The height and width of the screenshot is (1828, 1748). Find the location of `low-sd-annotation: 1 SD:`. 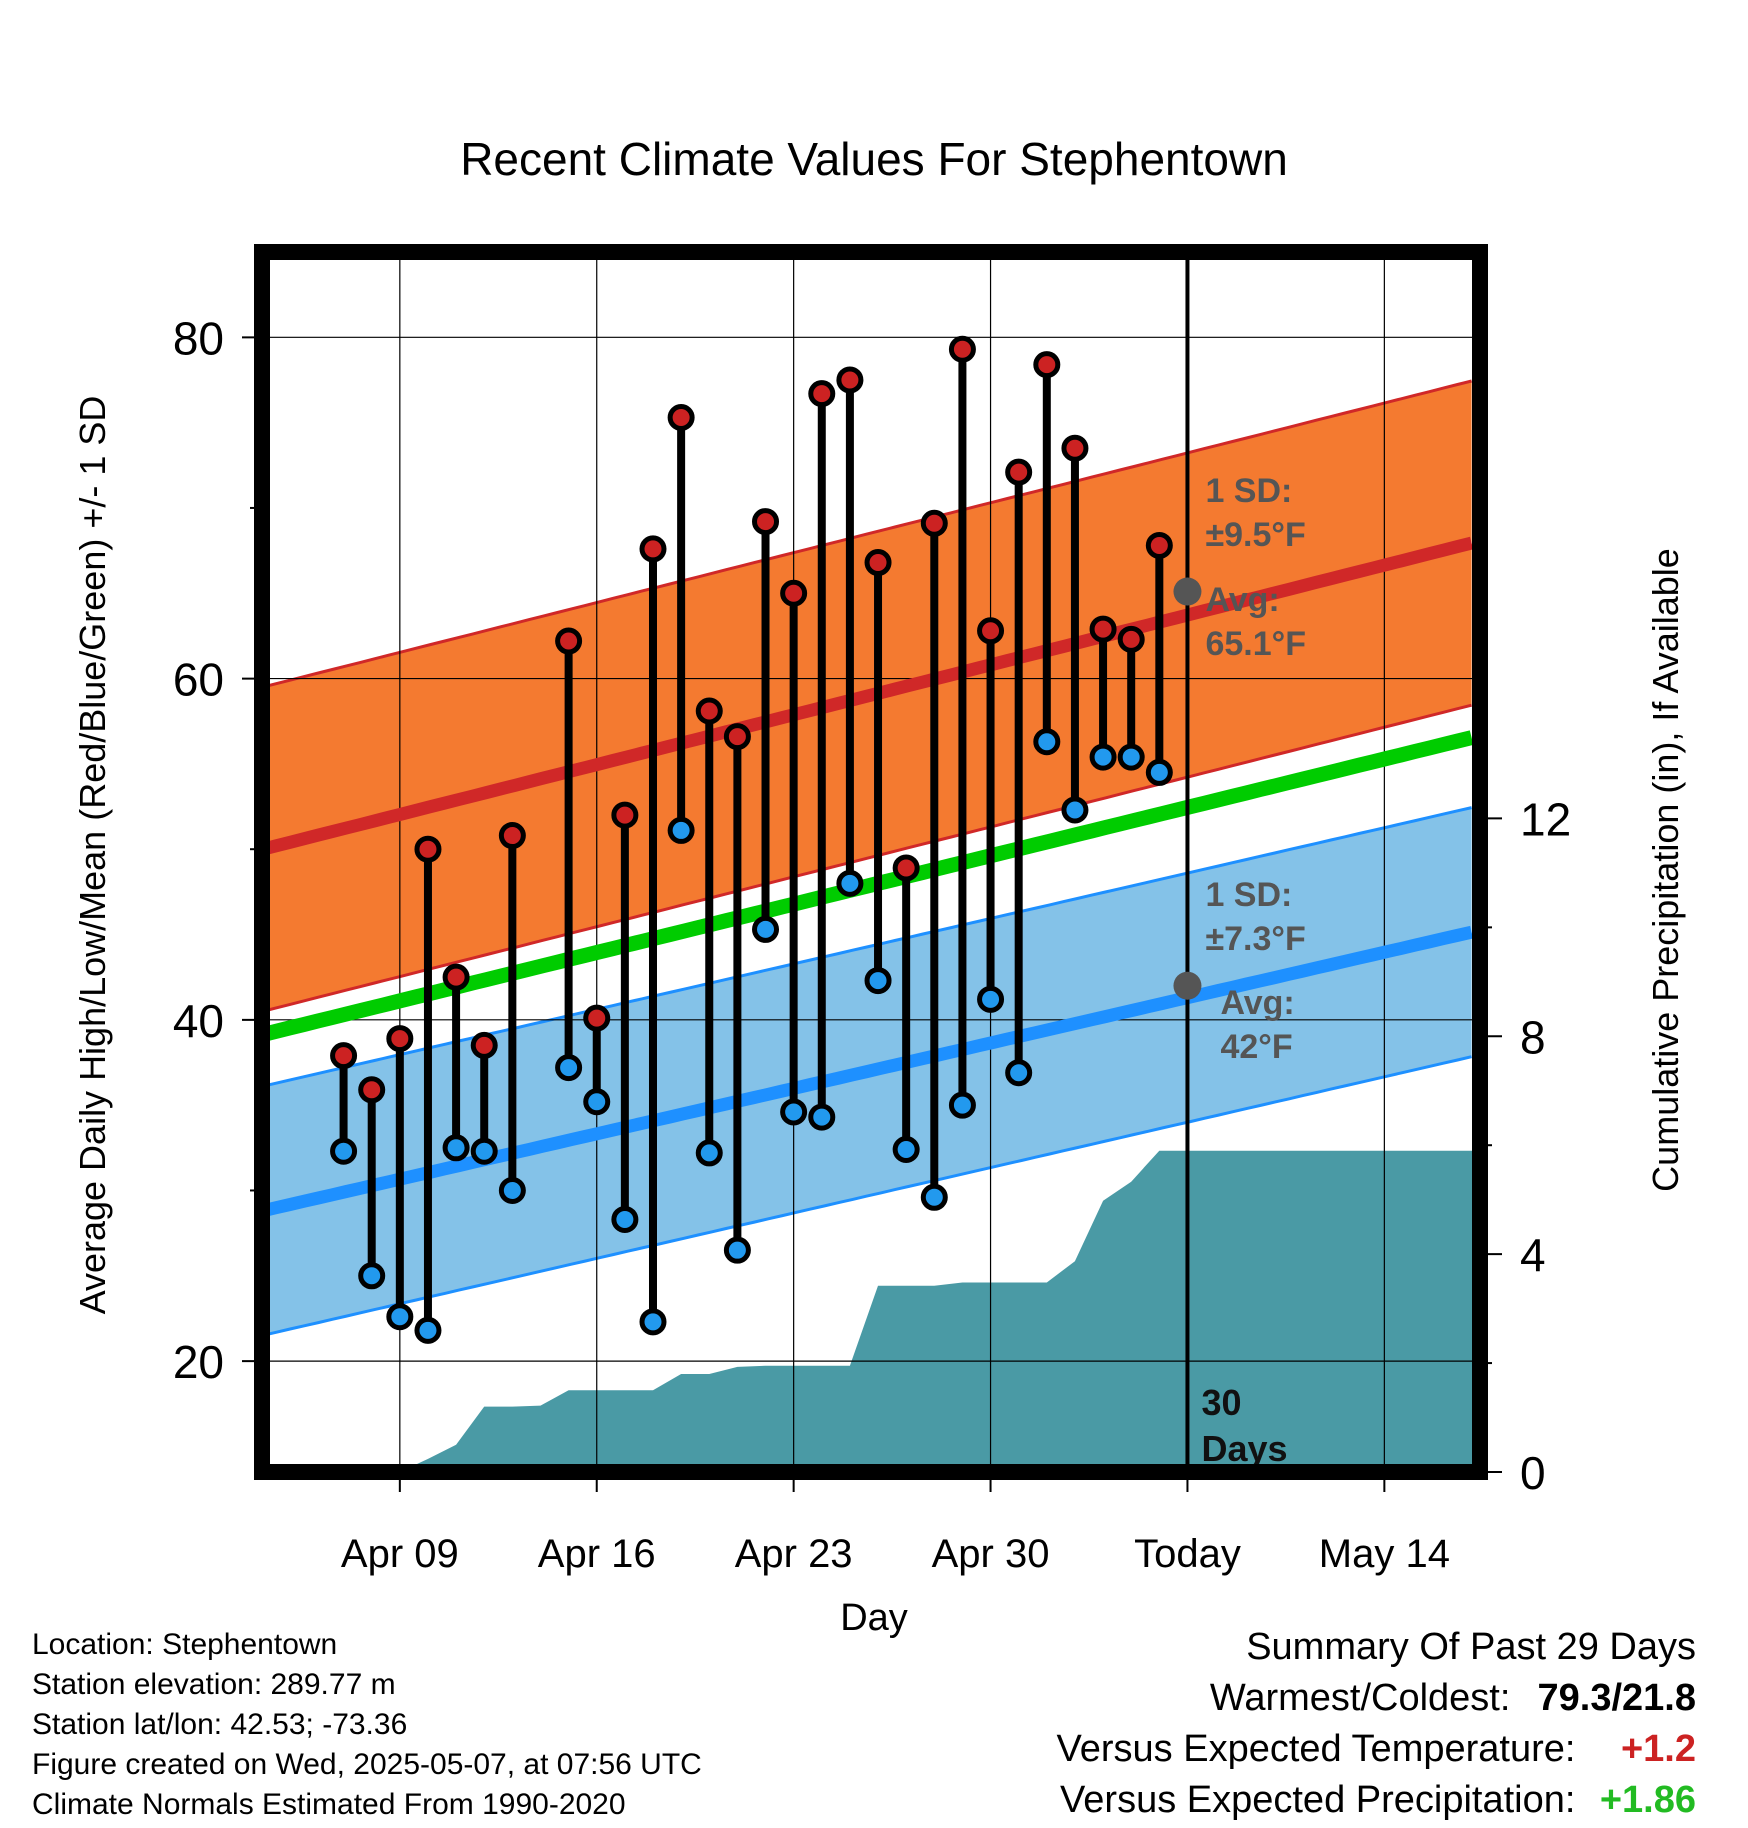

low-sd-annotation: 1 SD: is located at coordinates (1248, 895).